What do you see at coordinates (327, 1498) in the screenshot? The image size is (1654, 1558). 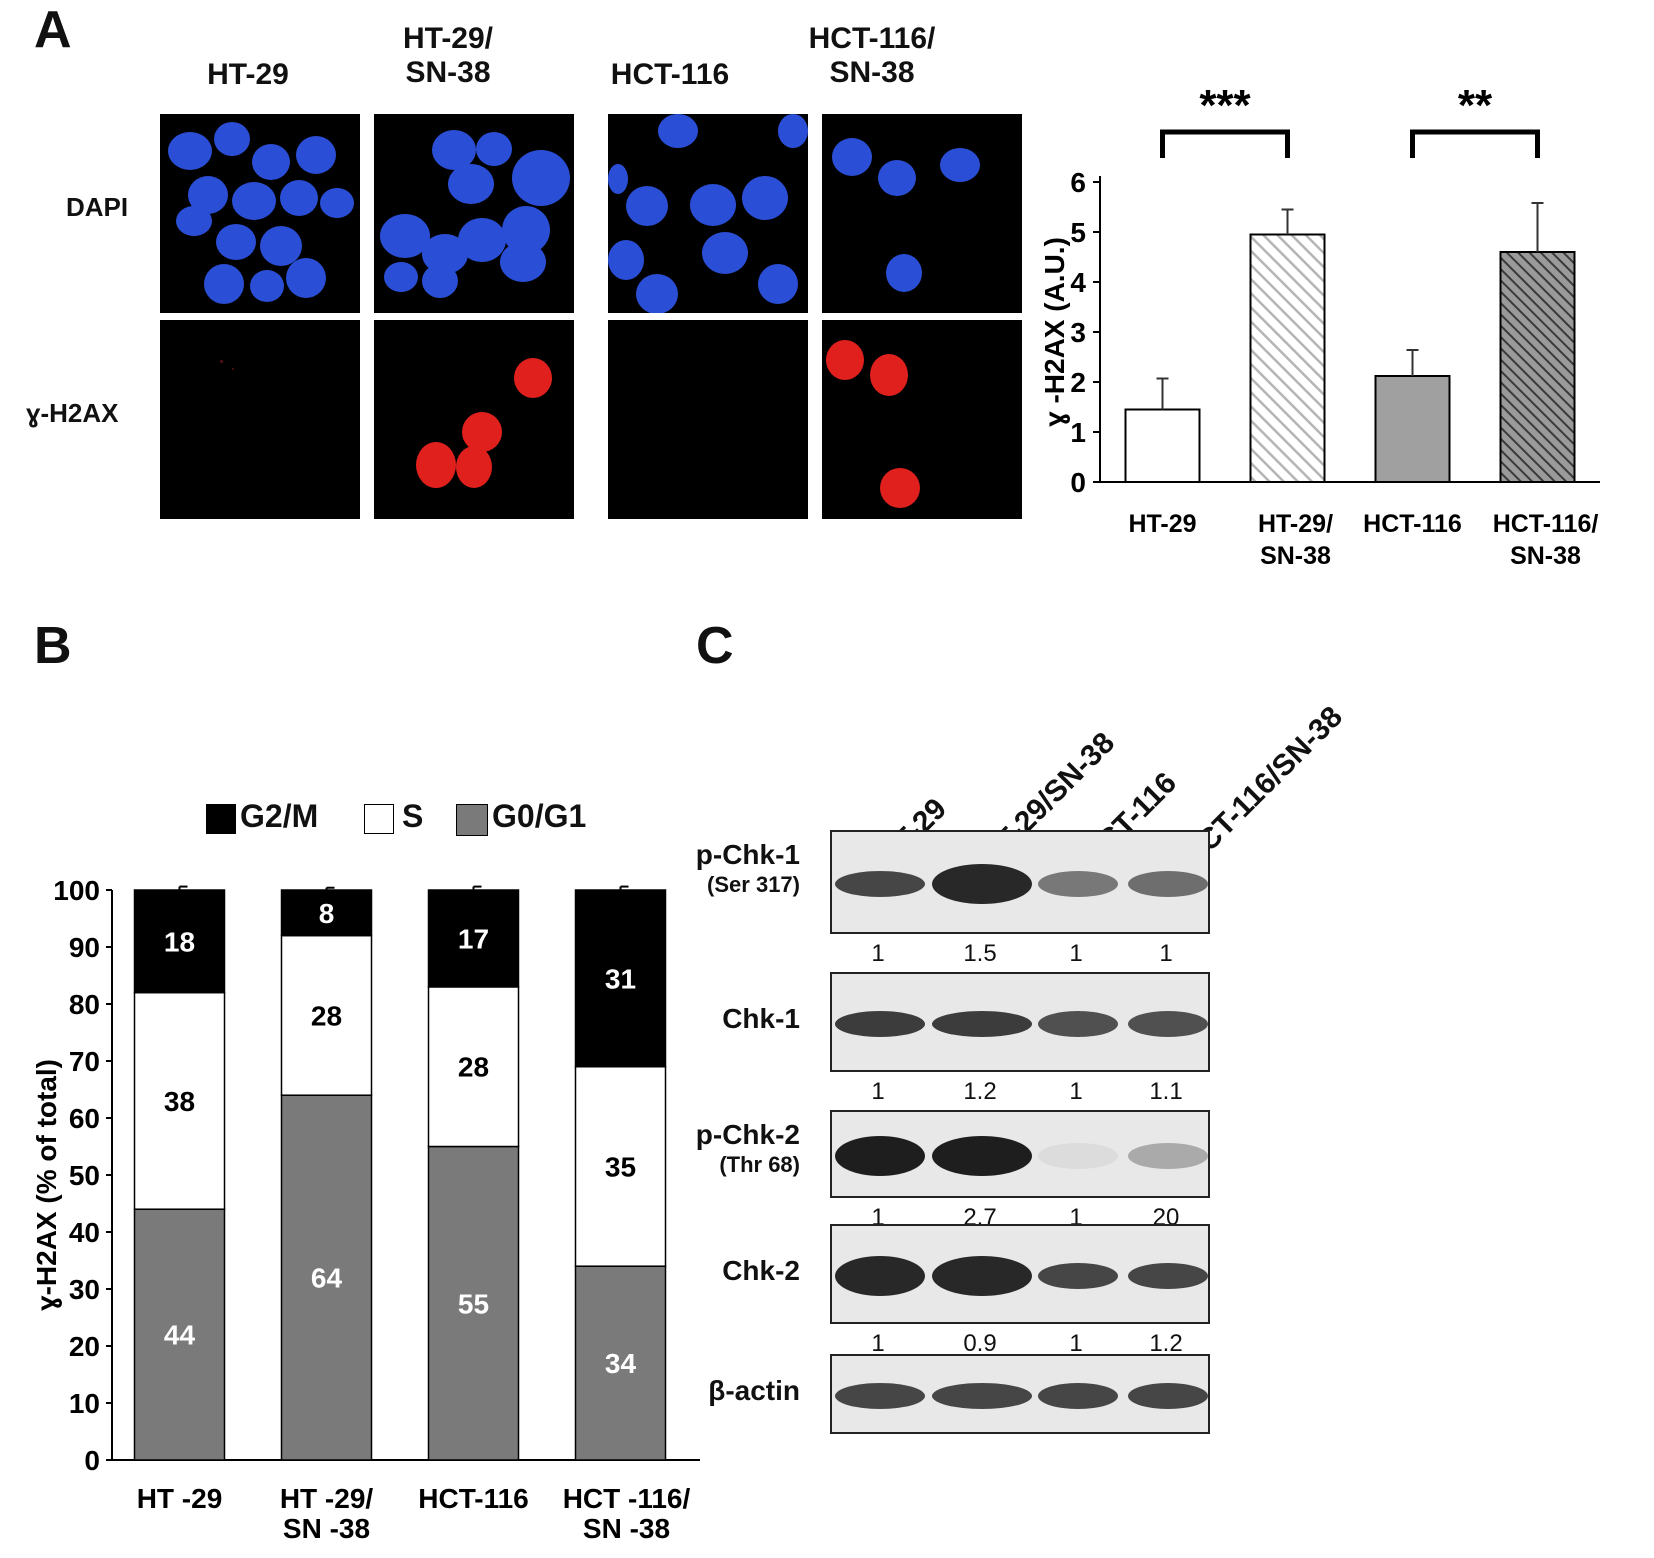 I see `x-tick-label: HT -29/` at bounding box center [327, 1498].